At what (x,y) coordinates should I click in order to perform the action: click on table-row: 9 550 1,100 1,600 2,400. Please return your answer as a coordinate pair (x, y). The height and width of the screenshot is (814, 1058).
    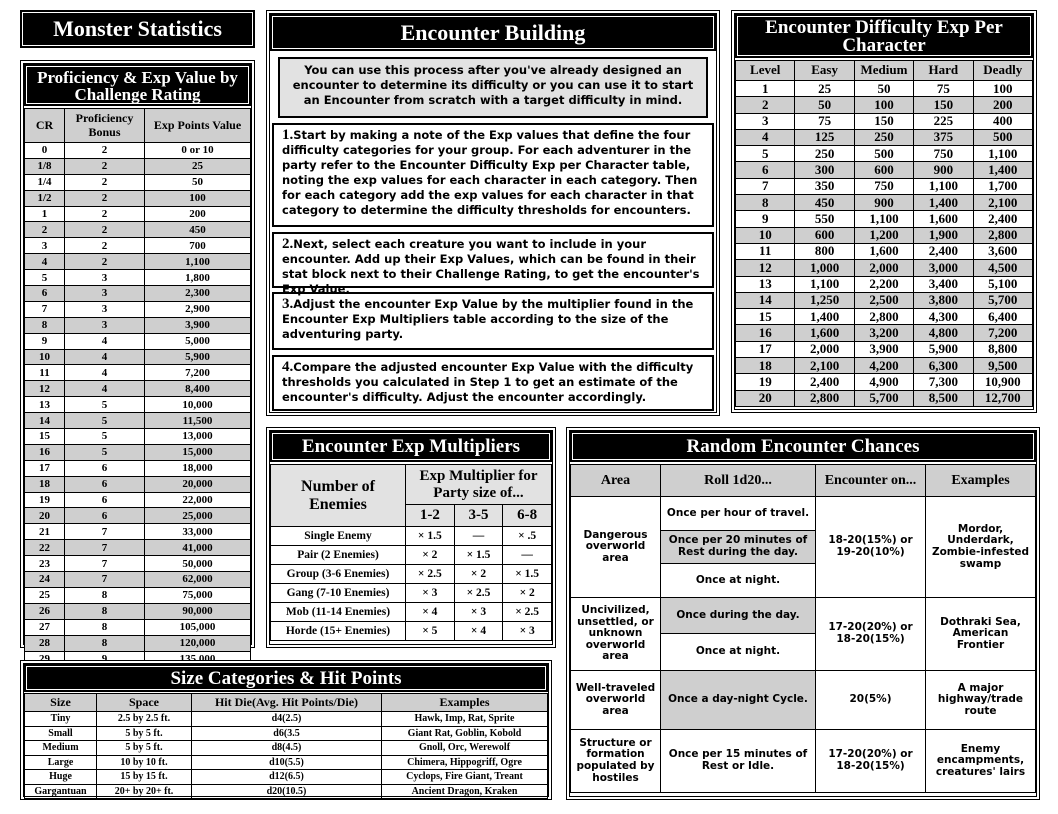
    Looking at the image, I should click on (884, 219).